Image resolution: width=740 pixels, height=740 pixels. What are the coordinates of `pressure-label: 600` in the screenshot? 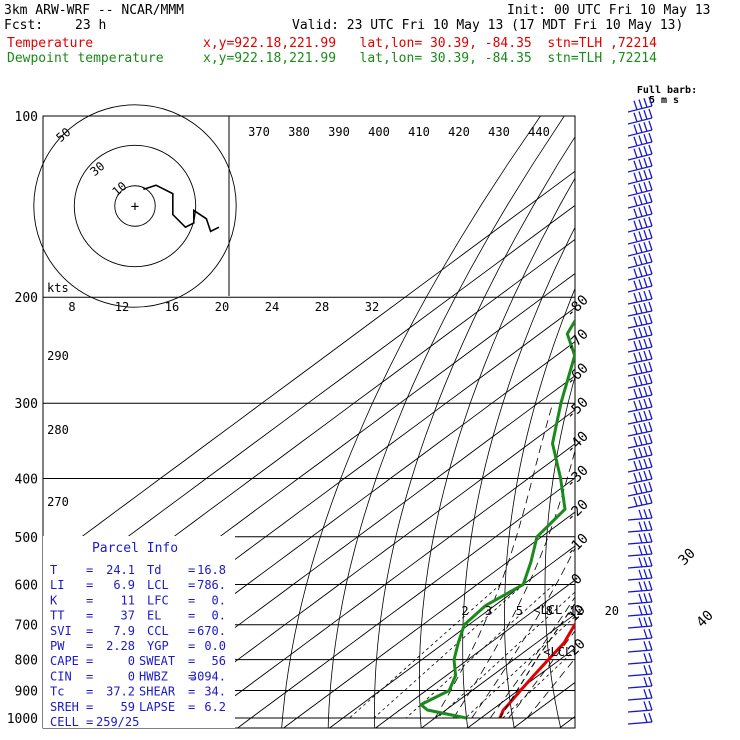 It's located at (26, 585).